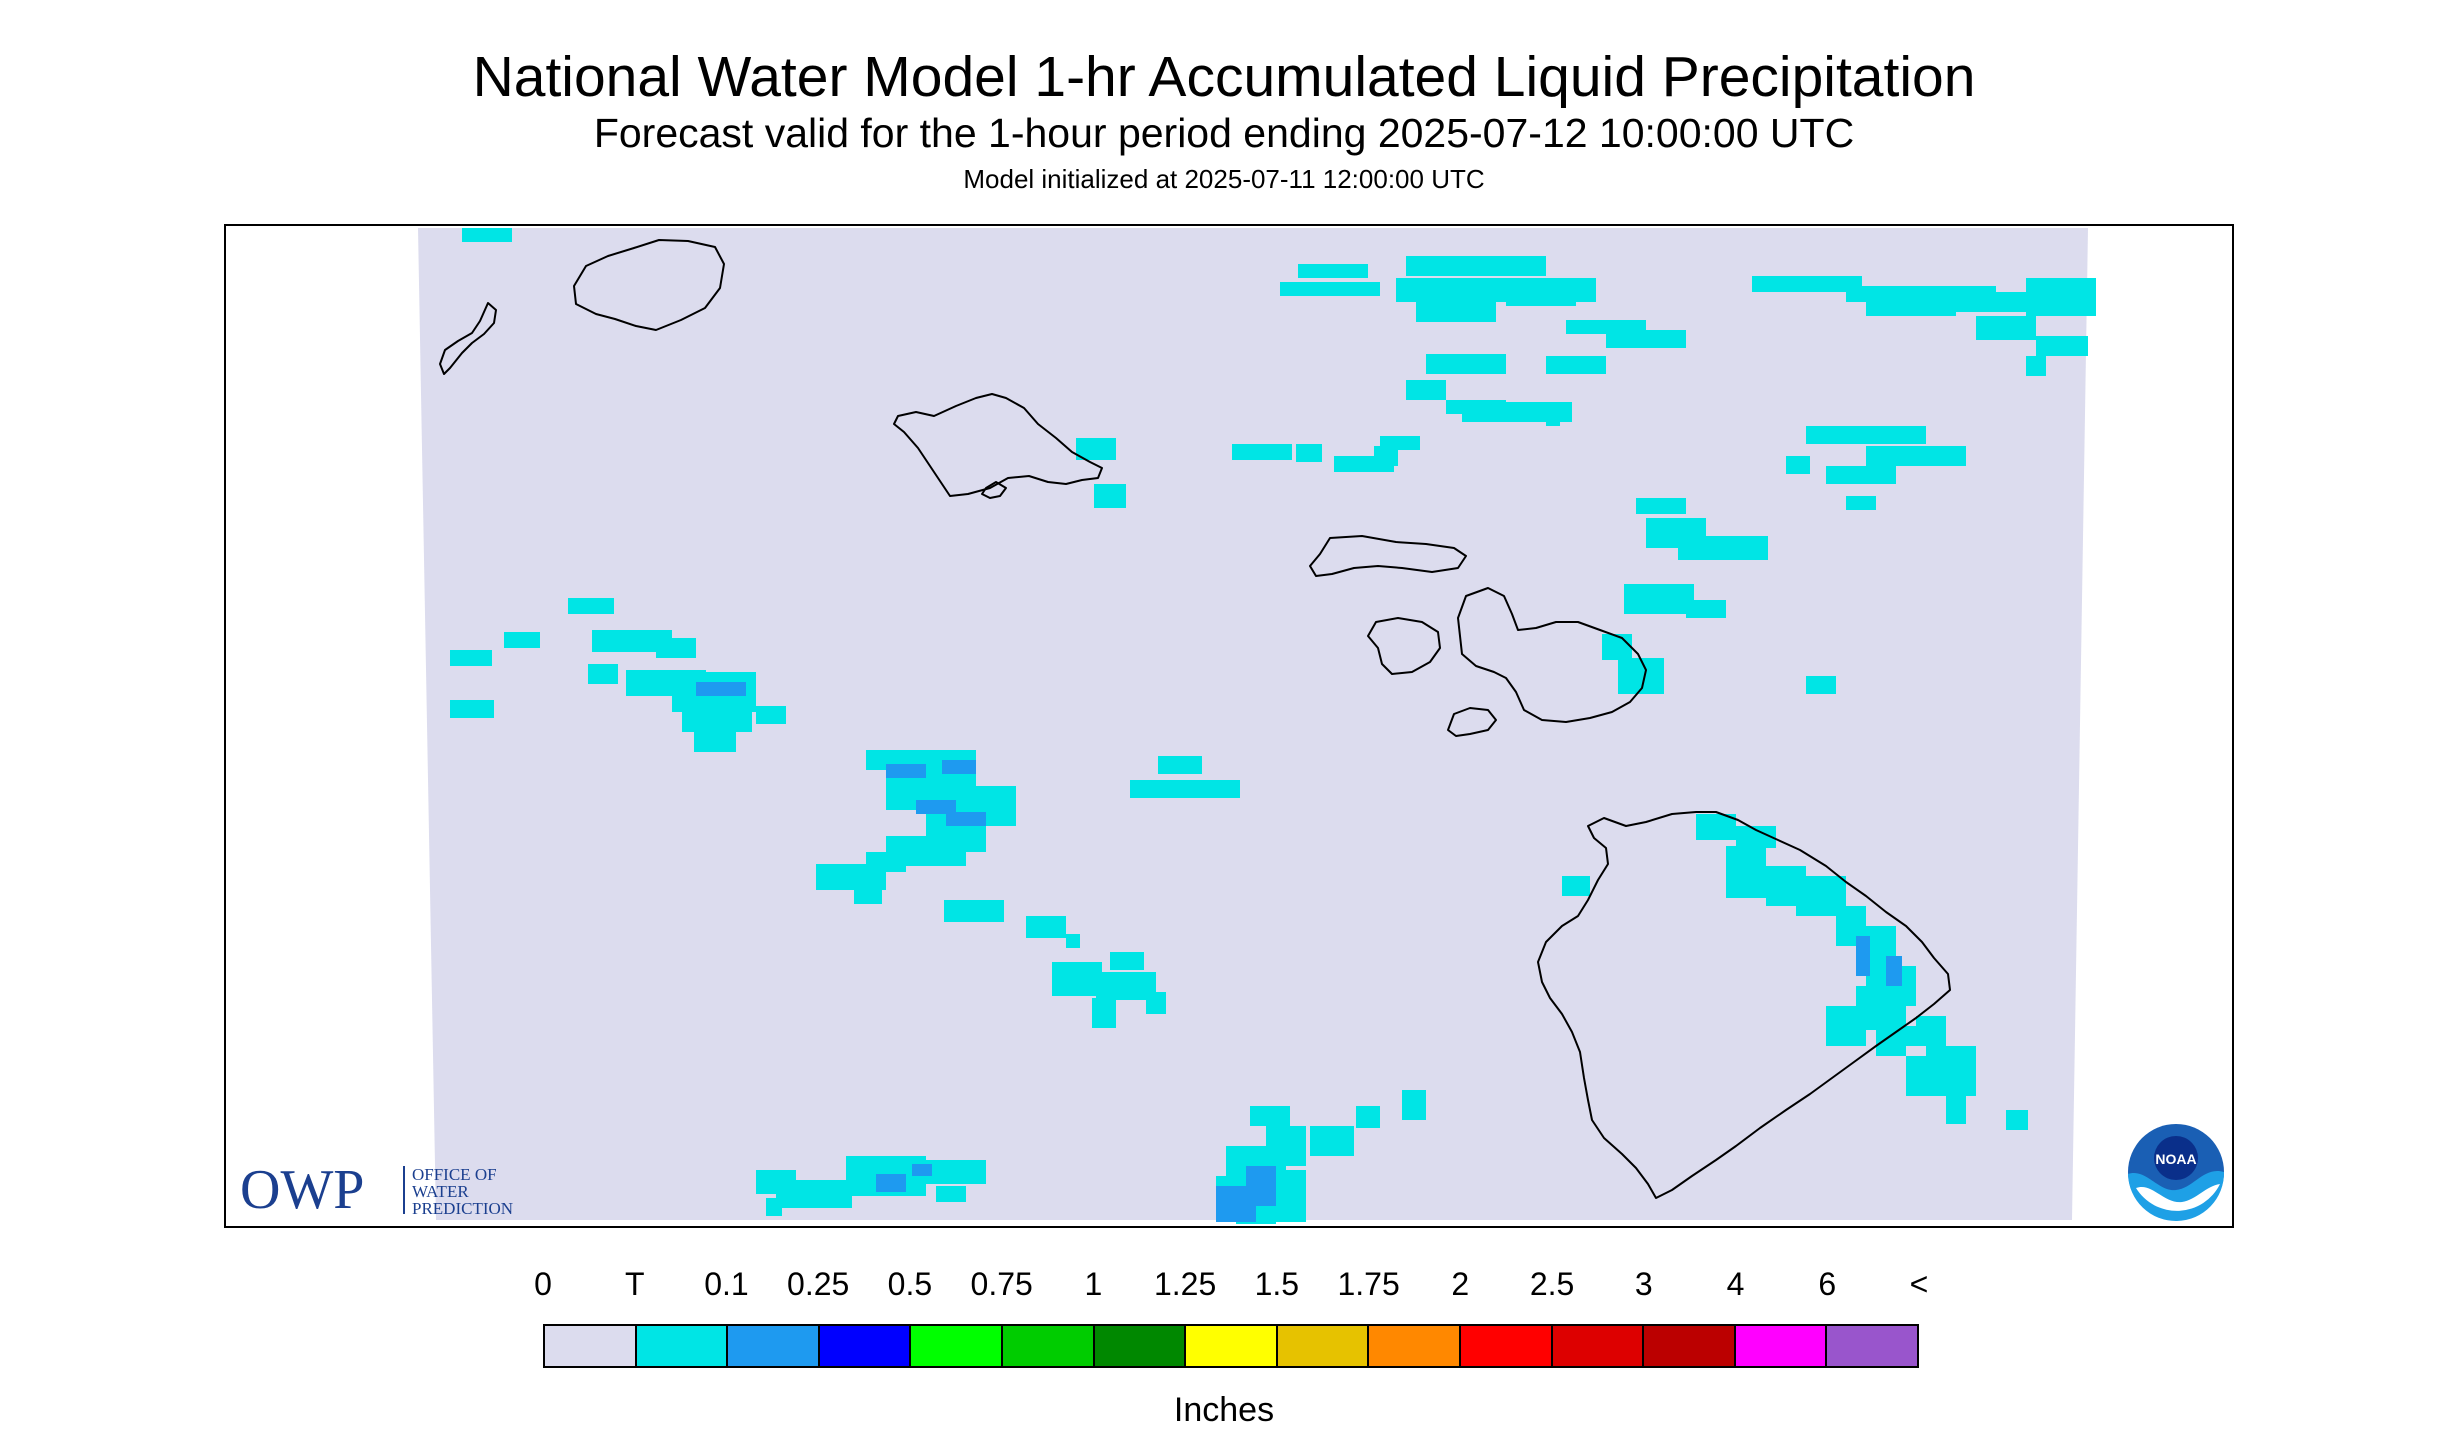  Describe the element at coordinates (1735, 1284) in the screenshot. I see `legend-tick-label: 4` at that location.